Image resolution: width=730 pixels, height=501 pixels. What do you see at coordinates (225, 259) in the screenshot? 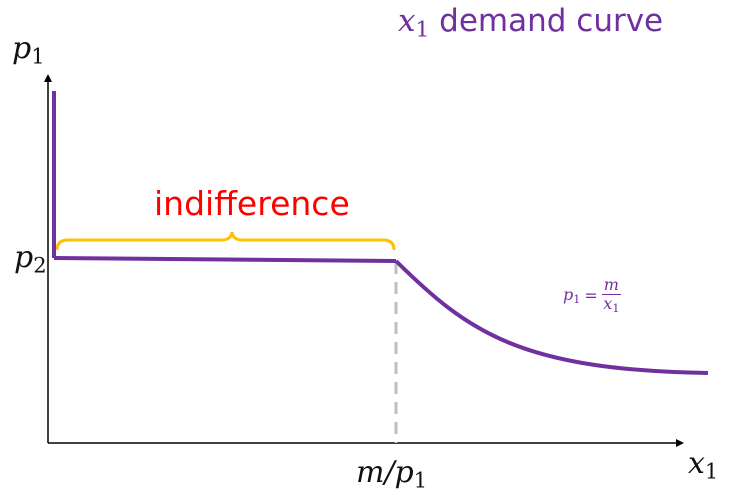
I see `demand-curve-flat-segment` at bounding box center [225, 259].